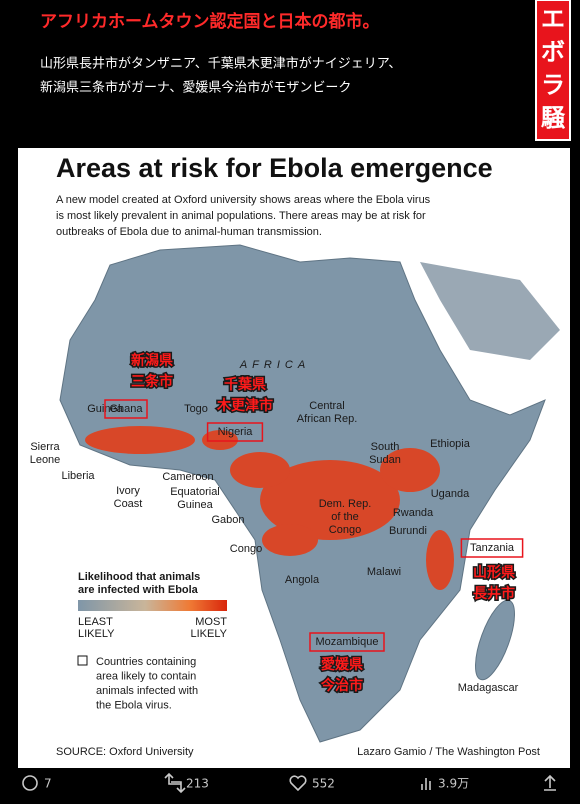 This screenshot has width=580, height=804. What do you see at coordinates (196, 409) in the screenshot?
I see `country-label: Togo` at bounding box center [196, 409].